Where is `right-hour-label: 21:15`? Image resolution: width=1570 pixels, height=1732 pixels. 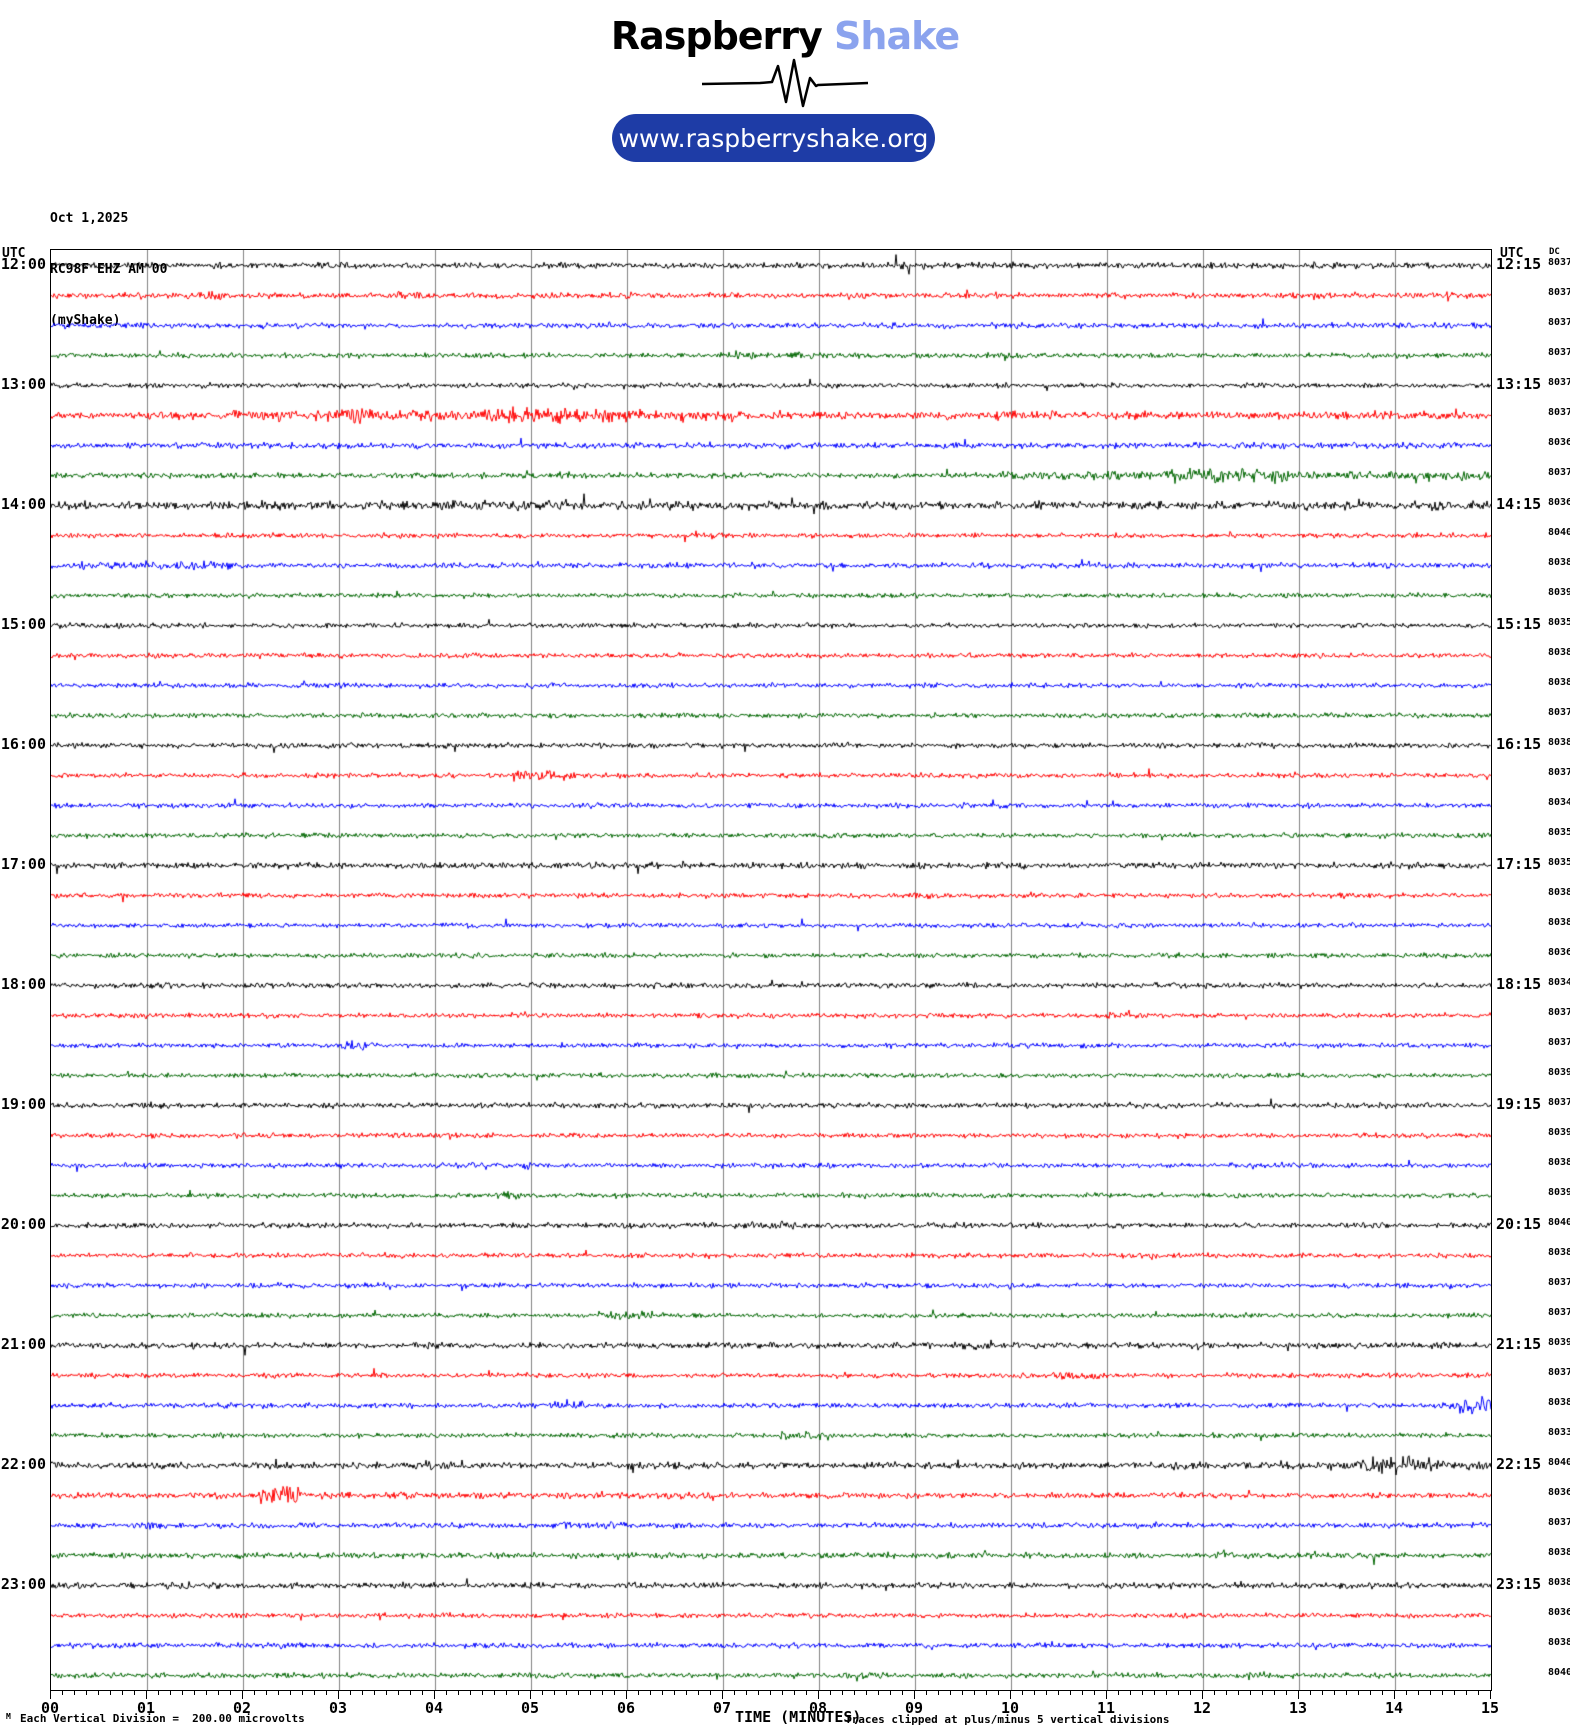 right-hour-label: 21:15 is located at coordinates (1519, 1344).